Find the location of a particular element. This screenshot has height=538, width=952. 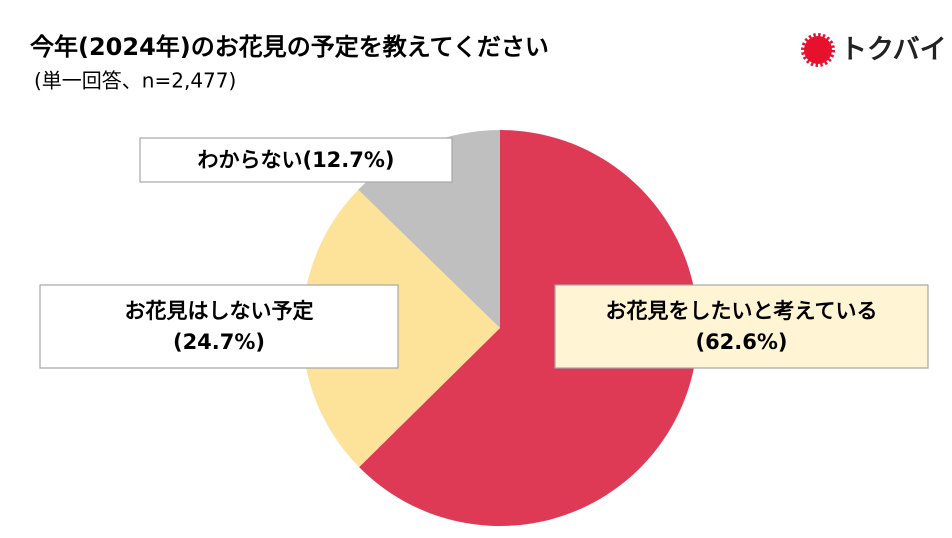

value-label: (12.7%) is located at coordinates (348, 160).